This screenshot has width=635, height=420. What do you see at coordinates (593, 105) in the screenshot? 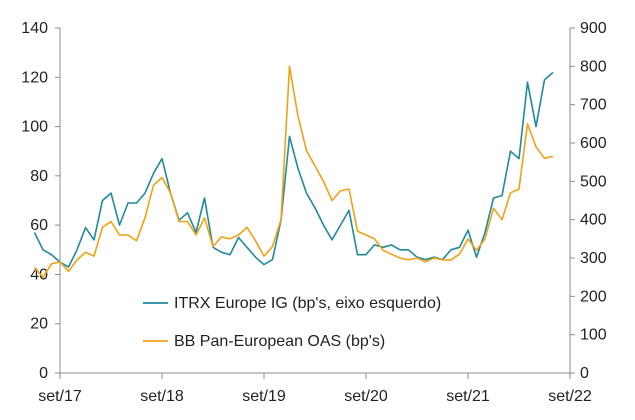
I see `right-tick-label: 700` at bounding box center [593, 105].